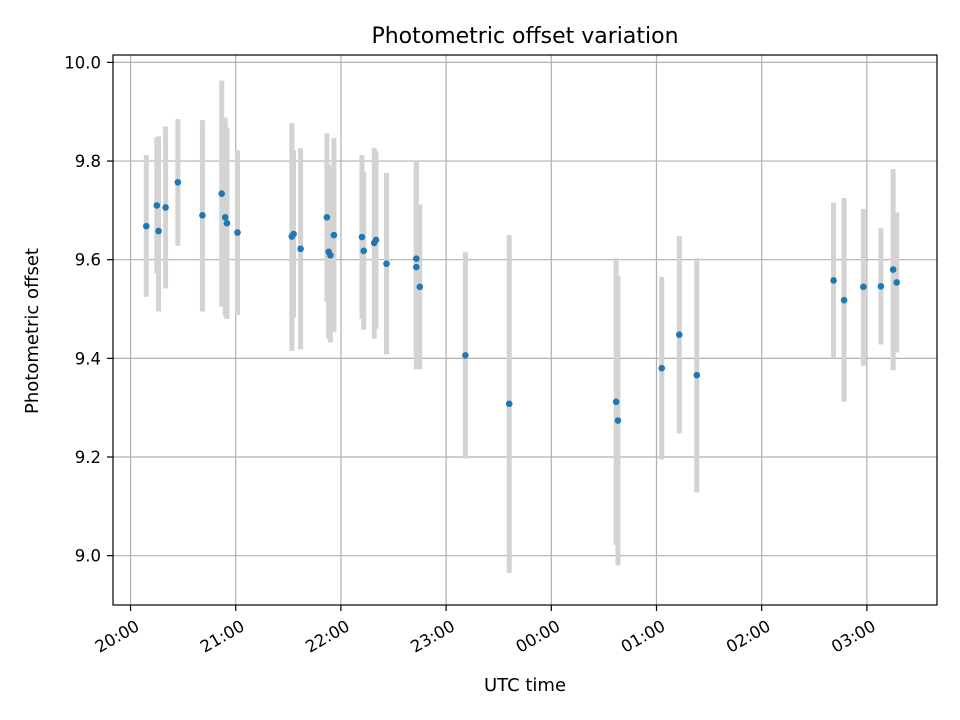  Describe the element at coordinates (32, 331) in the screenshot. I see `y-axis-label: Photometric offset` at that location.